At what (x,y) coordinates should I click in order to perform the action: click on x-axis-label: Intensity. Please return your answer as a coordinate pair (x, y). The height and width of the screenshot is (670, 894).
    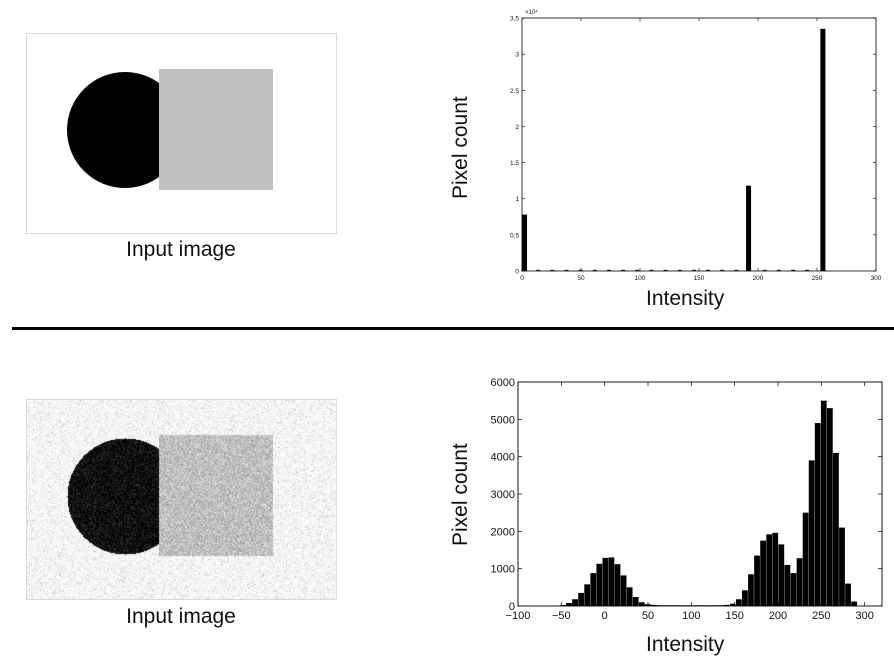
    Looking at the image, I should click on (685, 298).